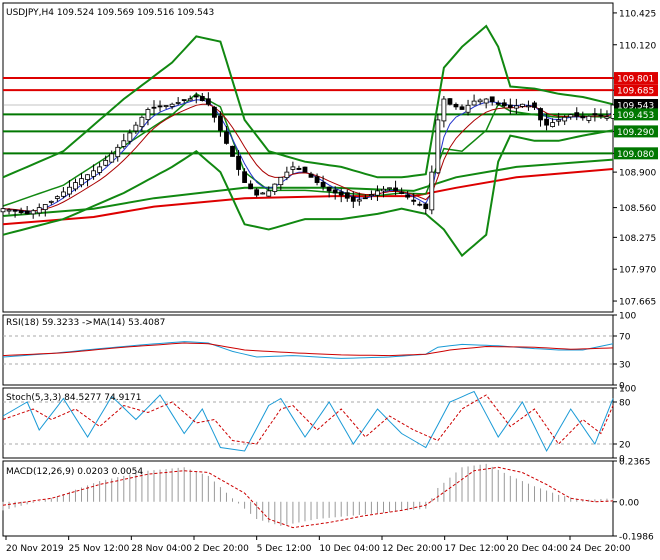  What do you see at coordinates (622, 460) in the screenshot?
I see `stoch-tick-label: 0` at bounding box center [622, 460].